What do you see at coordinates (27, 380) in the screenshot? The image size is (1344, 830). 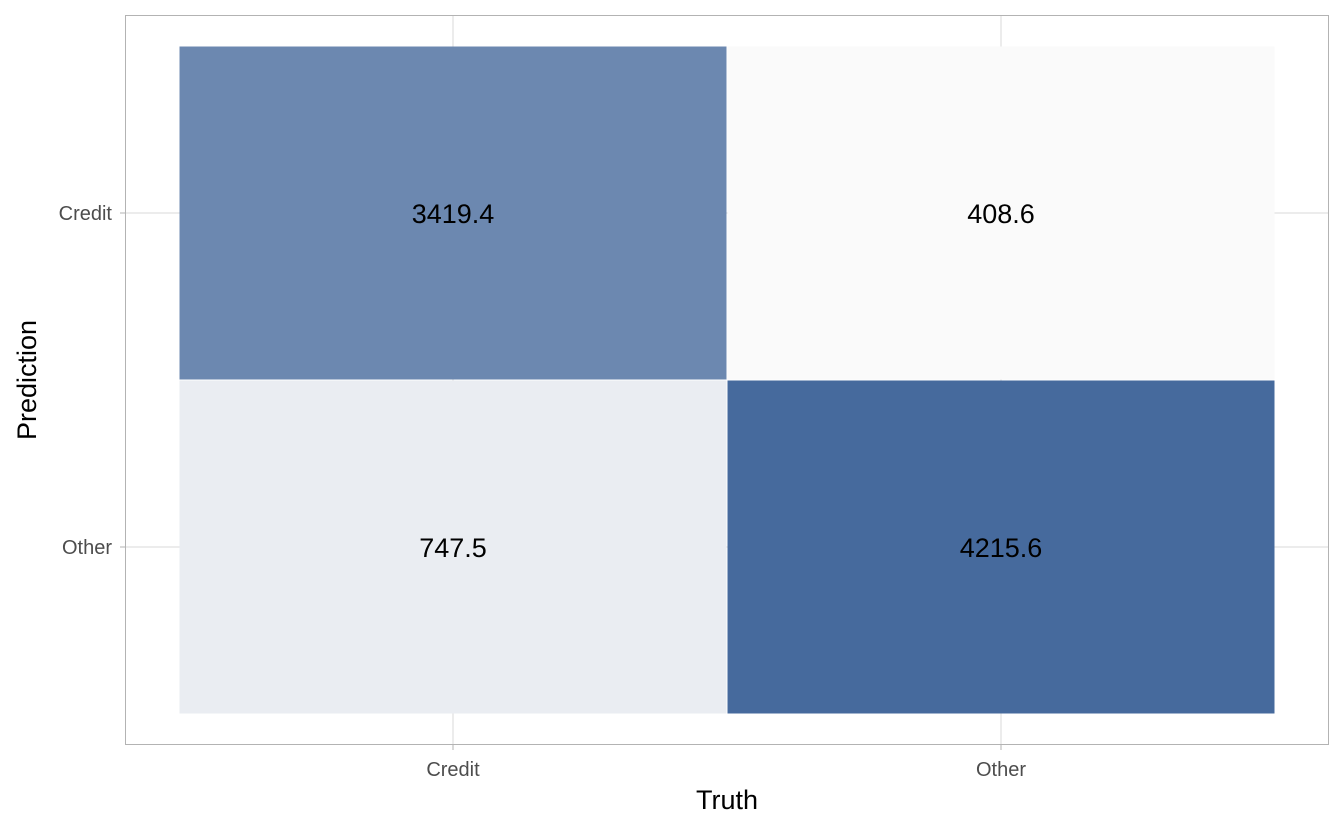 I see `y-axis-title: Prediction` at bounding box center [27, 380].